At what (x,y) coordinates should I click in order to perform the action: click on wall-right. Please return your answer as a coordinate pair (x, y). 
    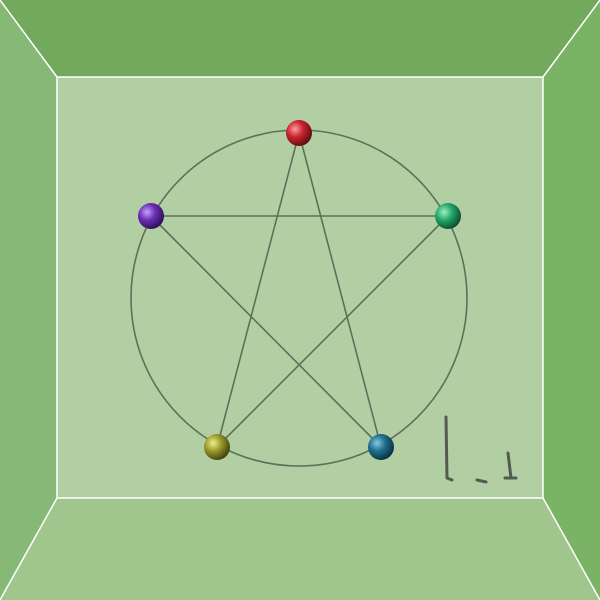
    Looking at the image, I should click on (571, 300).